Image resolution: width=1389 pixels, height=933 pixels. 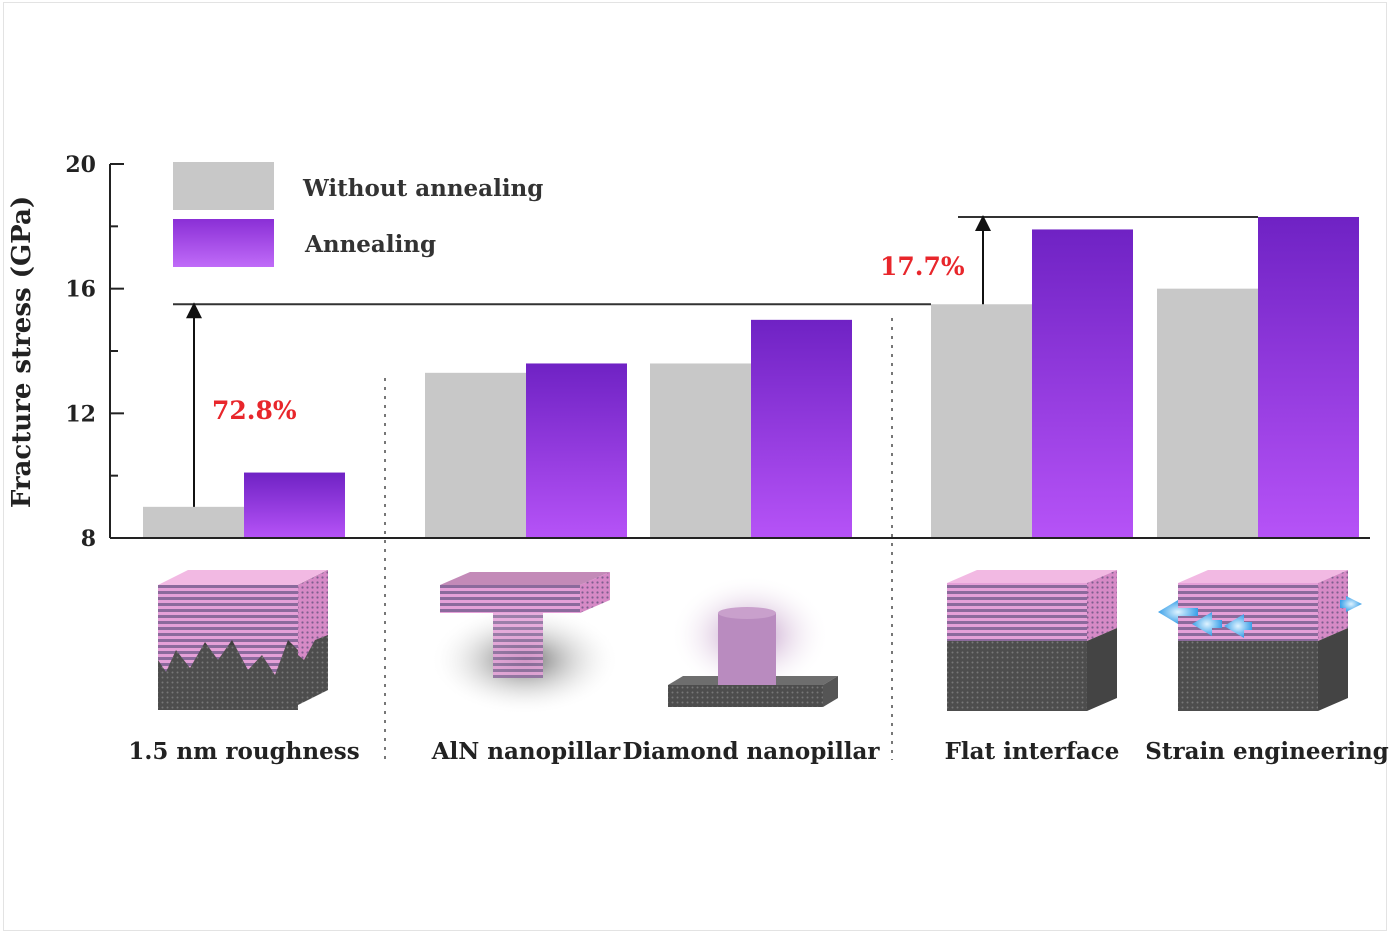 What do you see at coordinates (370, 244) in the screenshot?
I see `legend-label-annealing: Annealing` at bounding box center [370, 244].